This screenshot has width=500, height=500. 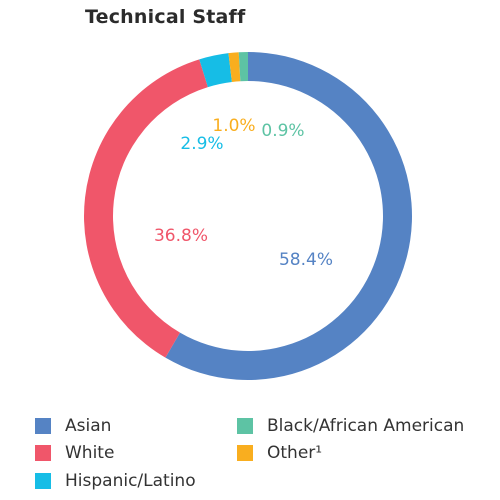 What do you see at coordinates (233, 126) in the screenshot?
I see `value-label-other: 1.0%` at bounding box center [233, 126].